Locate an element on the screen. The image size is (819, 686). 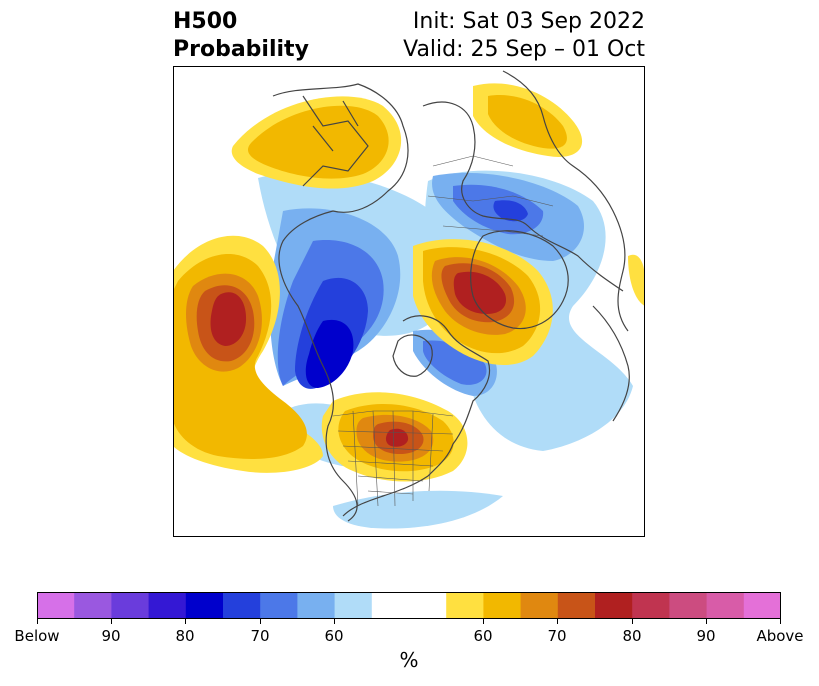
colorbar-tick-label: Below is located at coordinates (37, 636).